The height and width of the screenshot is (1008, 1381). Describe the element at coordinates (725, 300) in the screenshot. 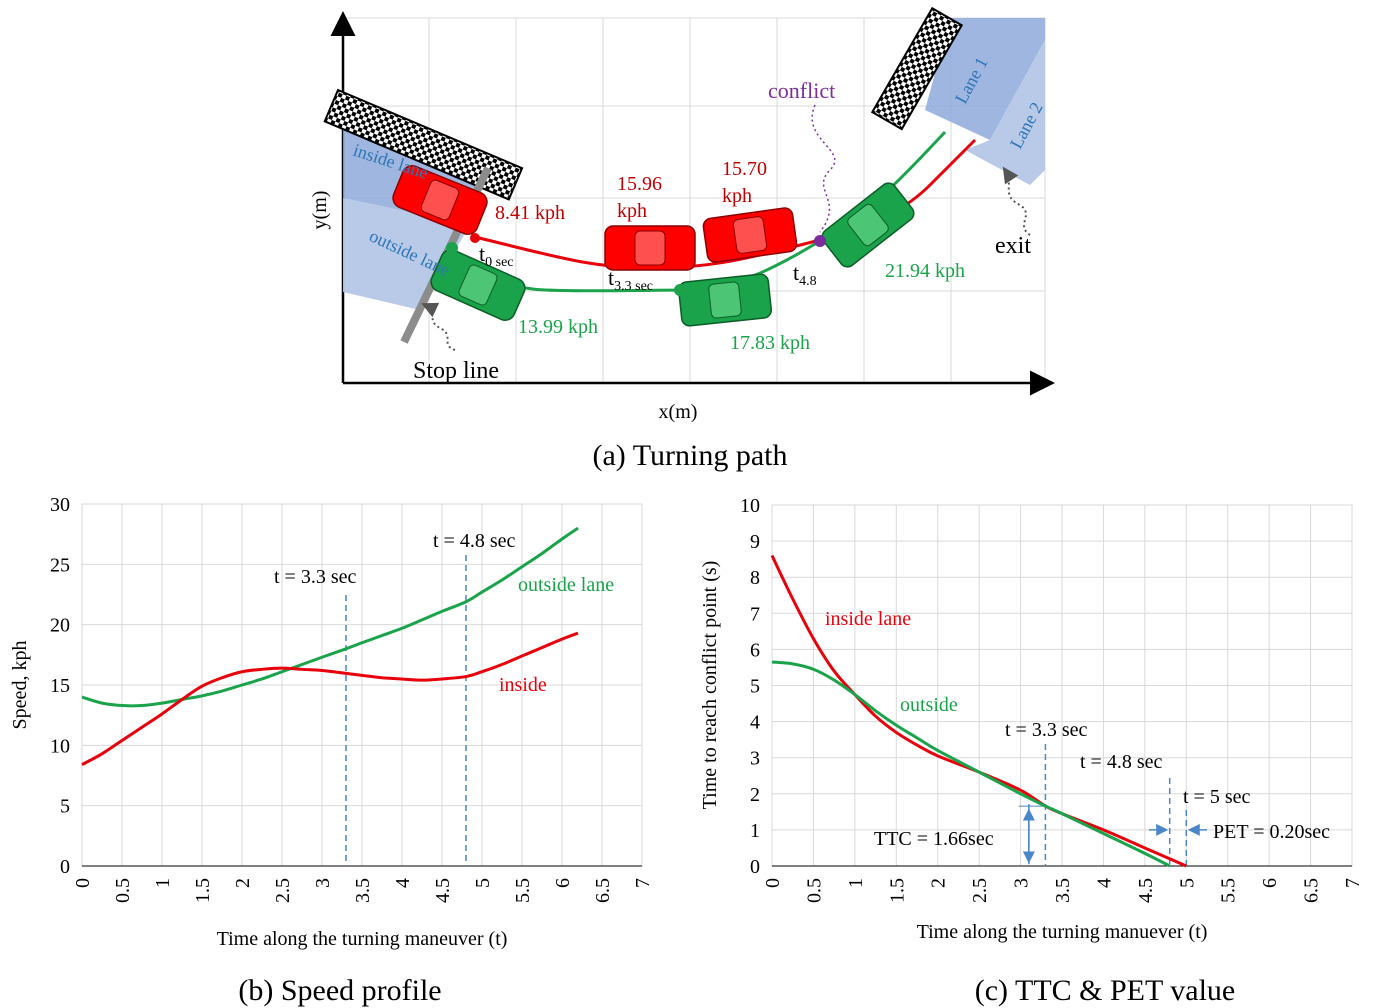

I see `outside-car-t33` at that location.